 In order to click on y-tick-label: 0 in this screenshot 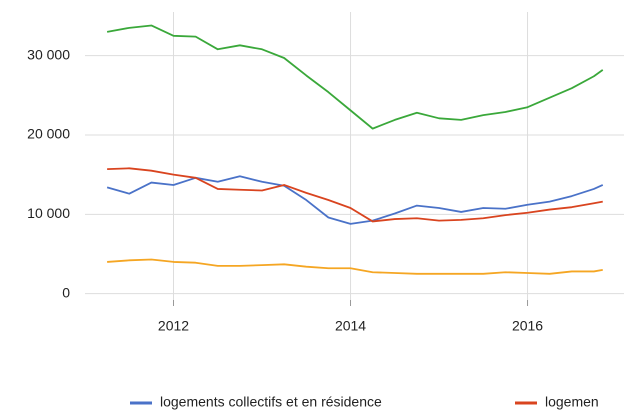, I will do `click(66, 292)`.